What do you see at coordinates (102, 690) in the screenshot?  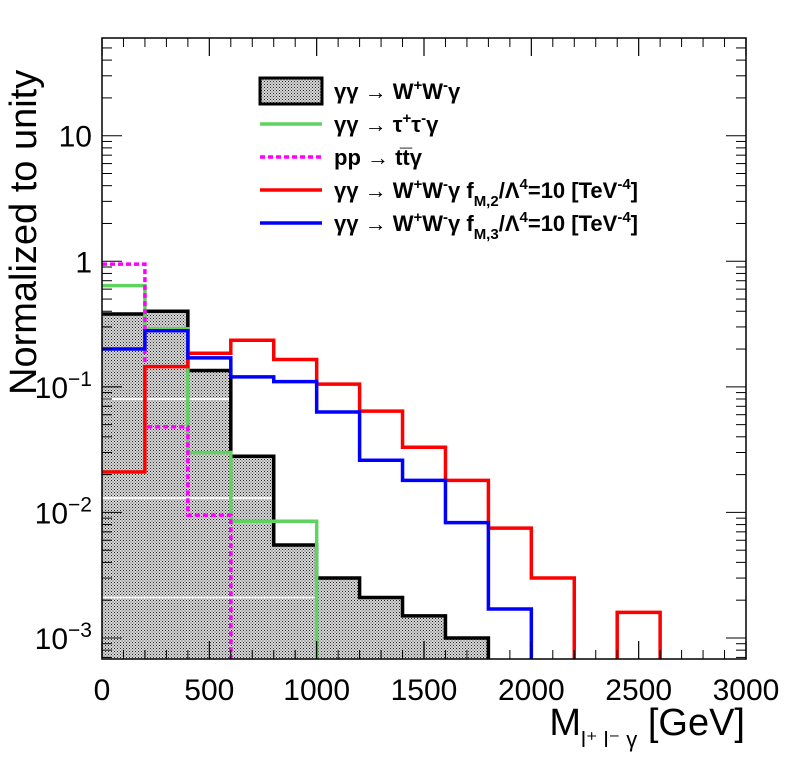 I see `x-tick-label: 0` at bounding box center [102, 690].